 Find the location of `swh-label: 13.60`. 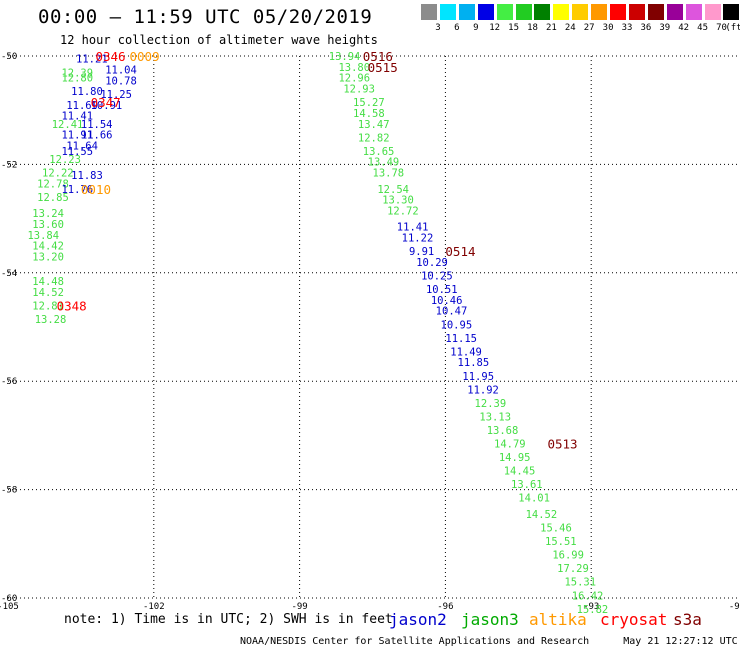

swh-label: 13.60 is located at coordinates (48, 225).